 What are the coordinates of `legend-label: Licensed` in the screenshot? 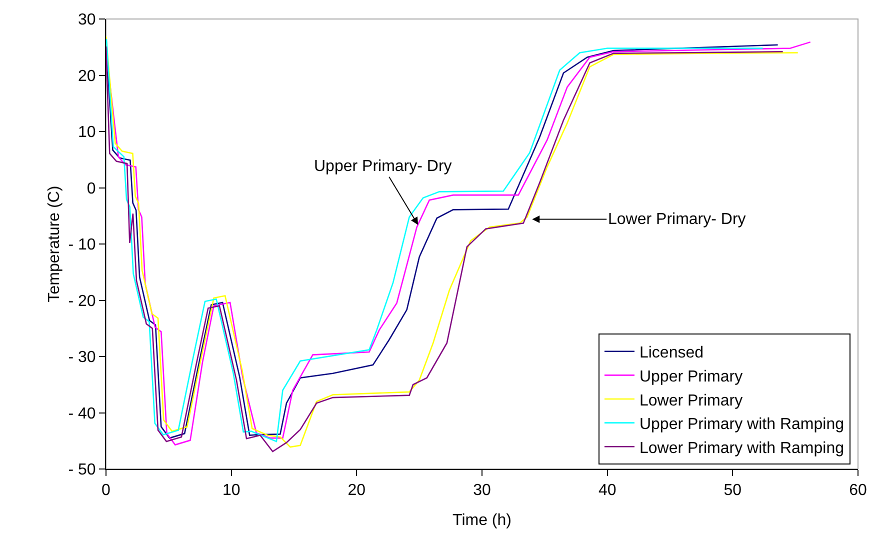 It's located at (671, 353).